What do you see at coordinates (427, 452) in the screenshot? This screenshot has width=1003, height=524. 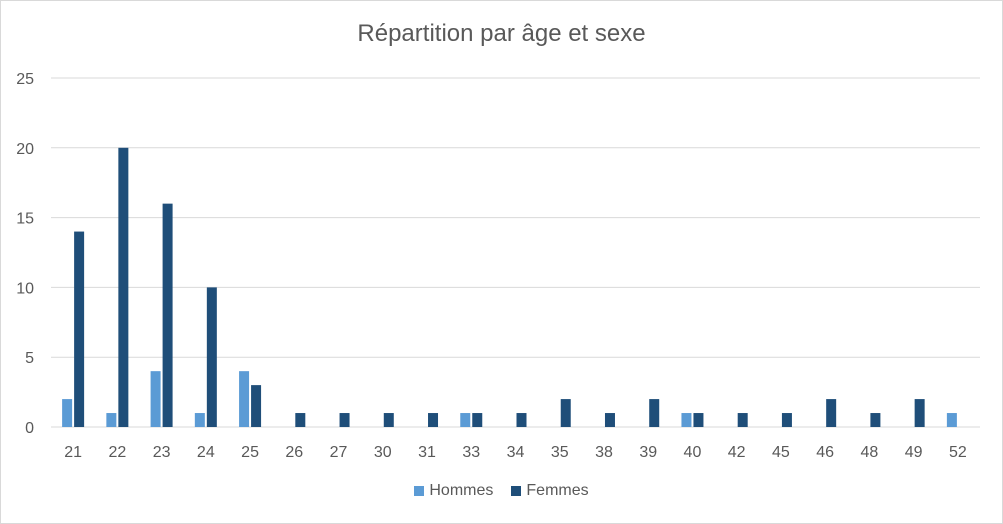 I see `x-tick-label-31: 31` at bounding box center [427, 452].